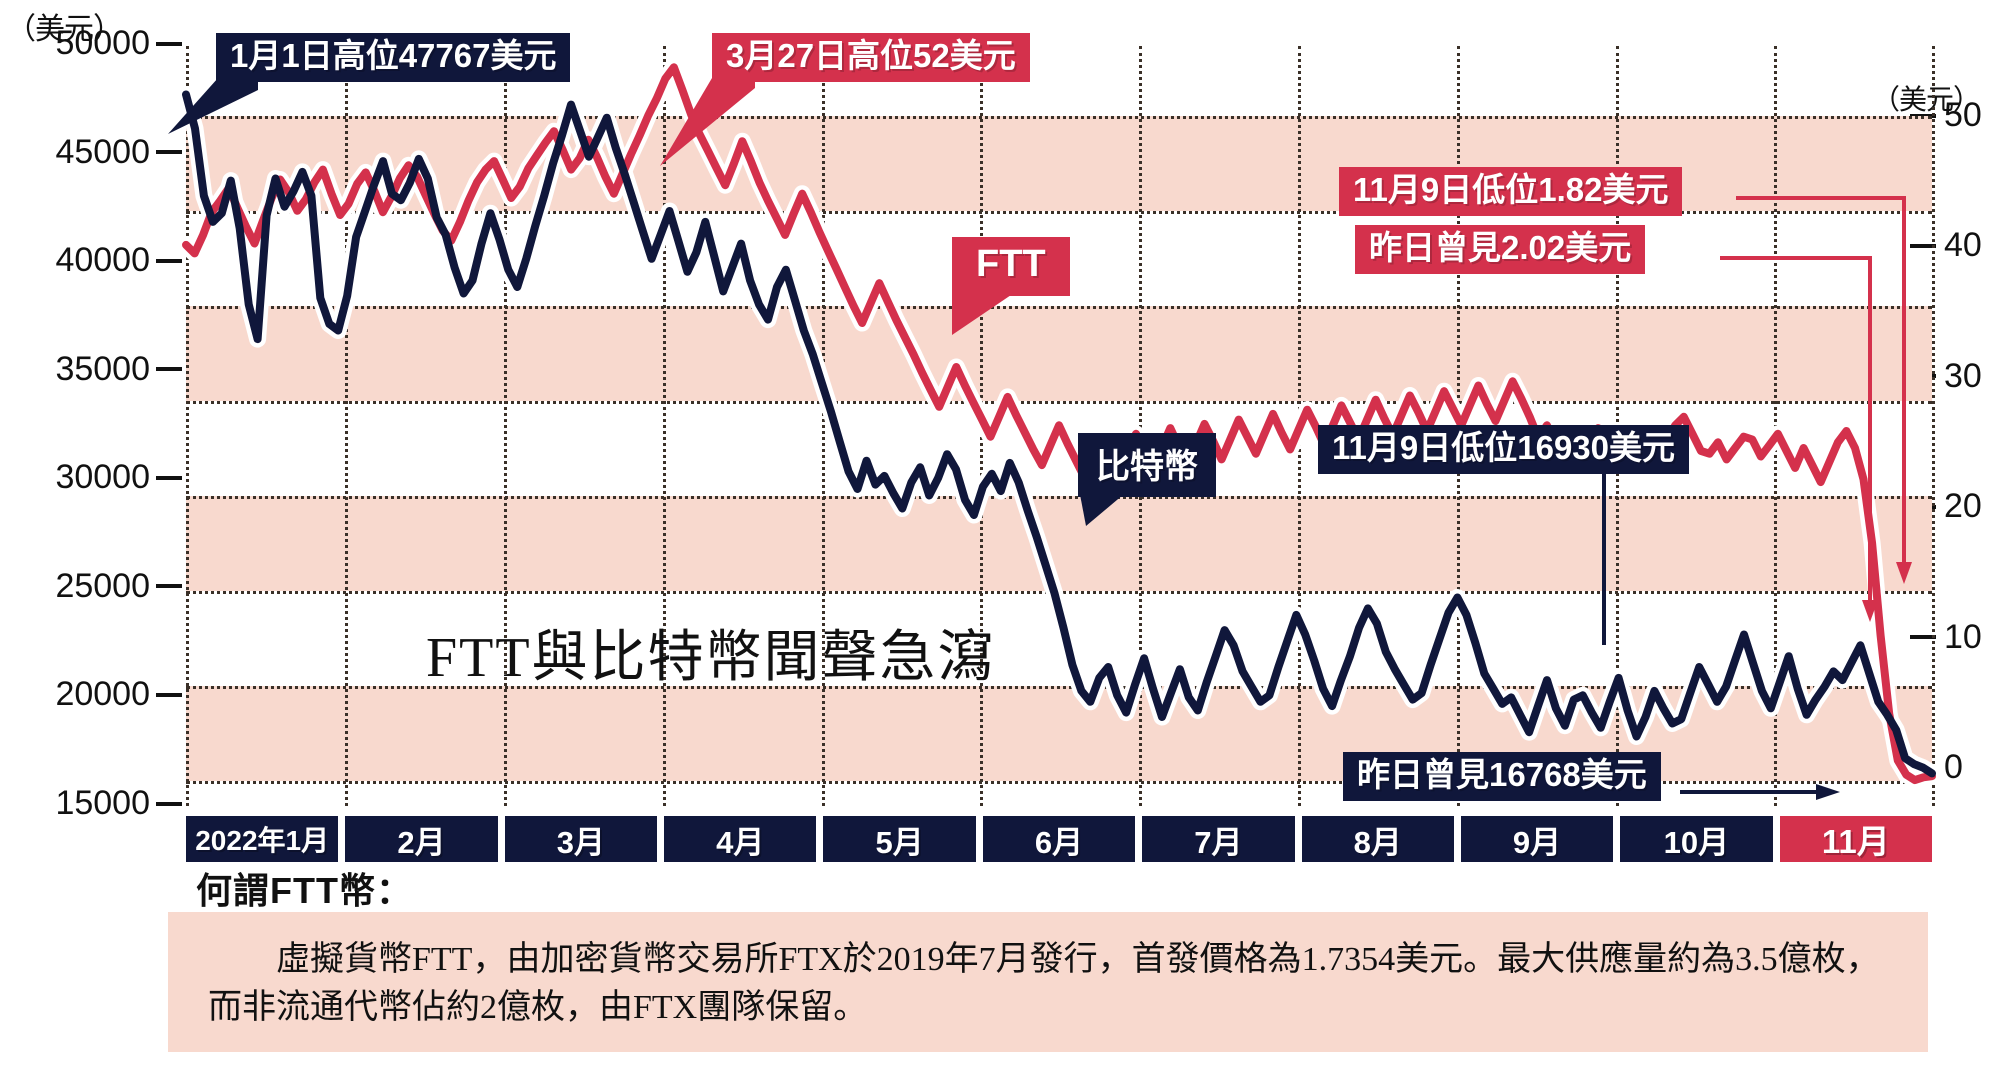  Describe the element at coordinates (1537, 839) in the screenshot. I see `month-label-9: 9月` at that location.